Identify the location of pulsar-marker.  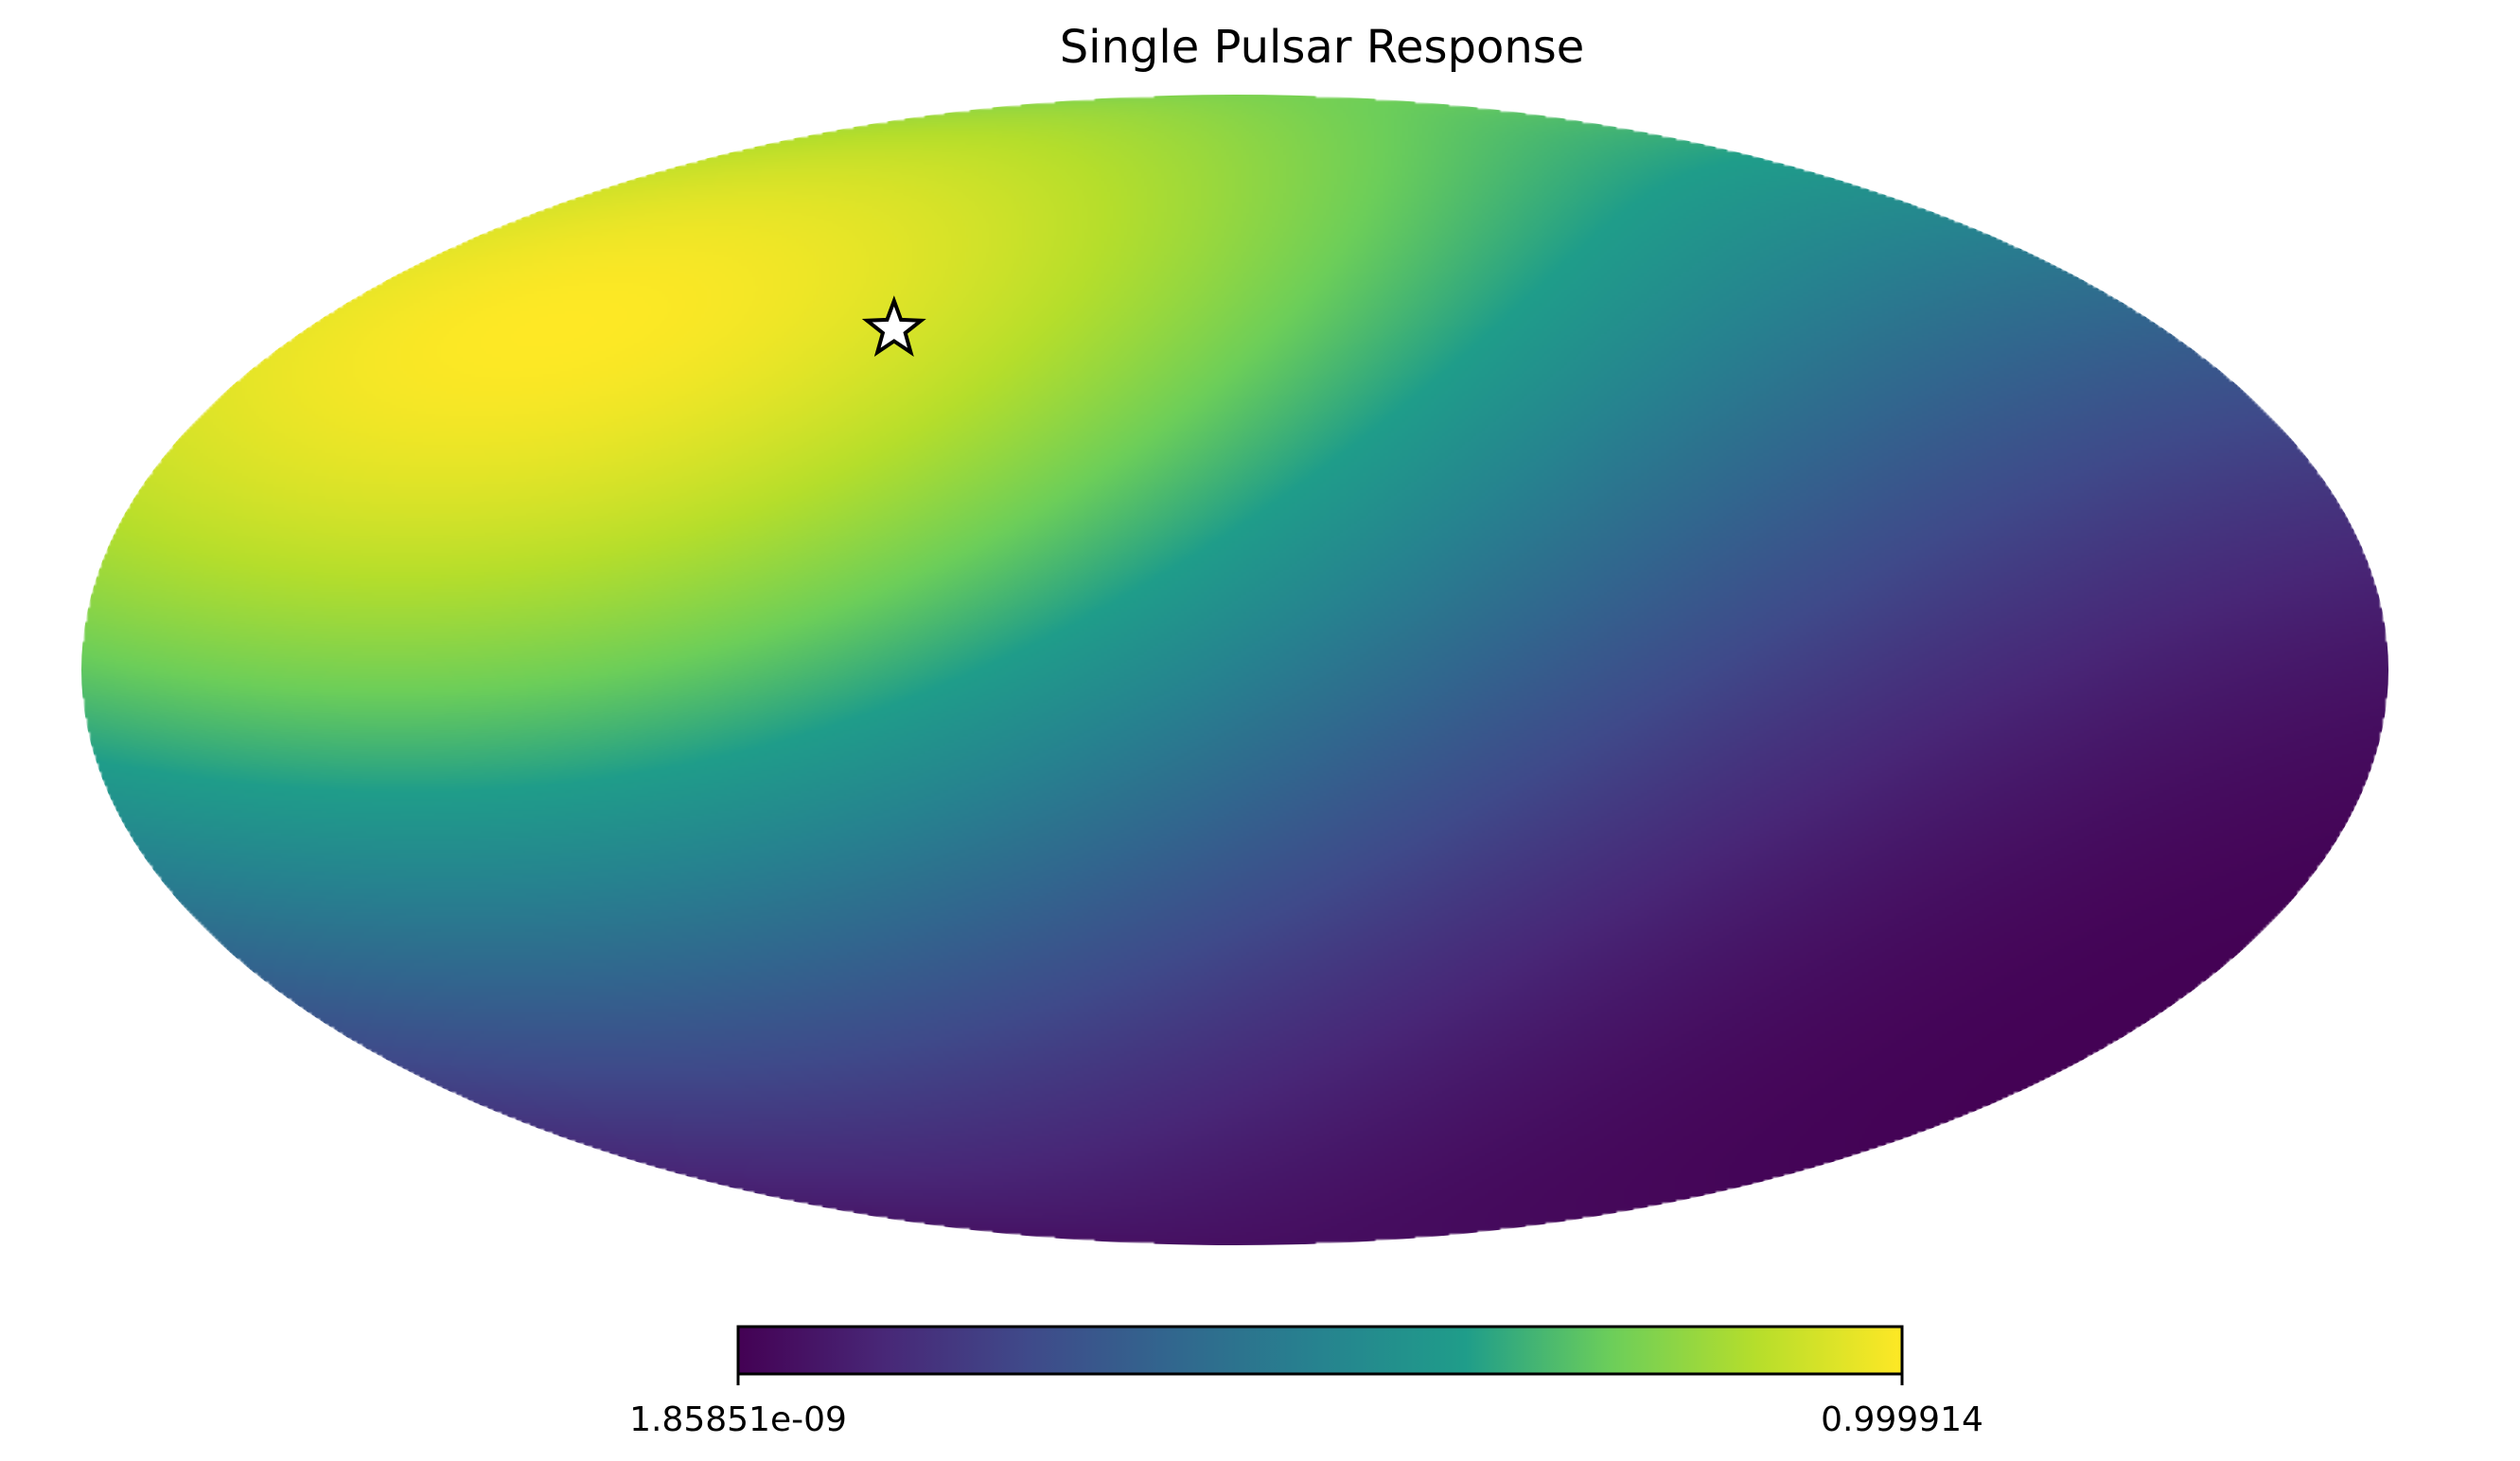
(893, 326).